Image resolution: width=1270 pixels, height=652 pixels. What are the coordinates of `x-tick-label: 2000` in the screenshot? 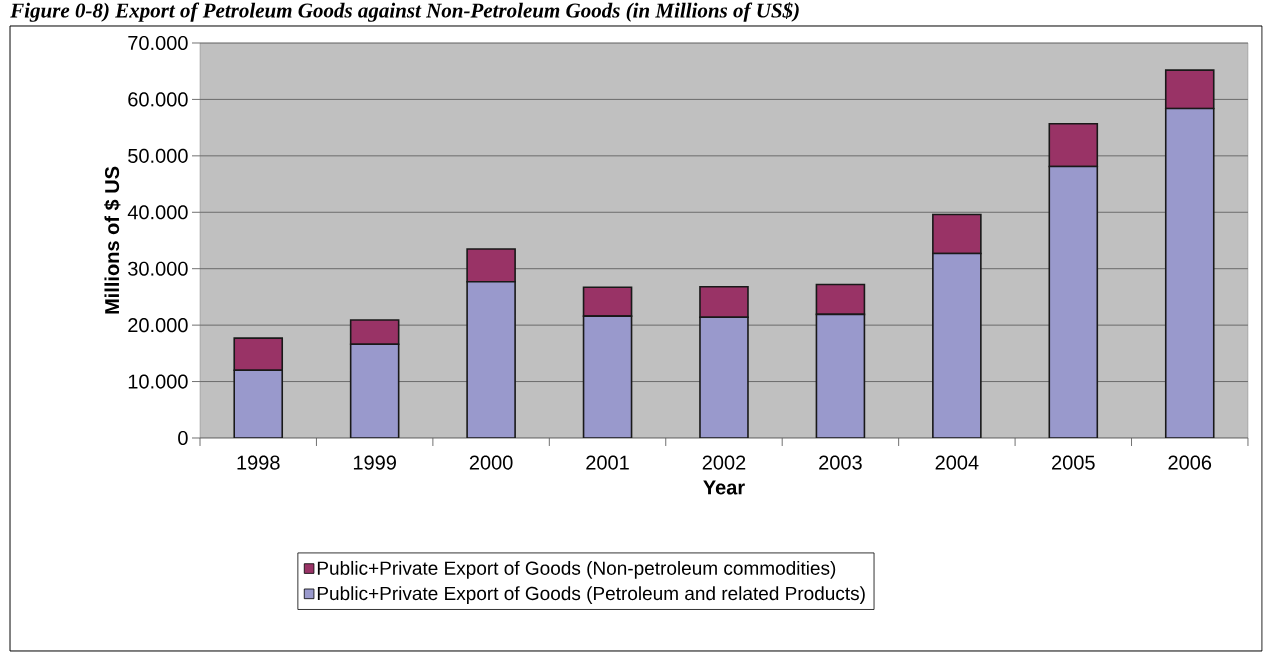 It's located at (491, 462).